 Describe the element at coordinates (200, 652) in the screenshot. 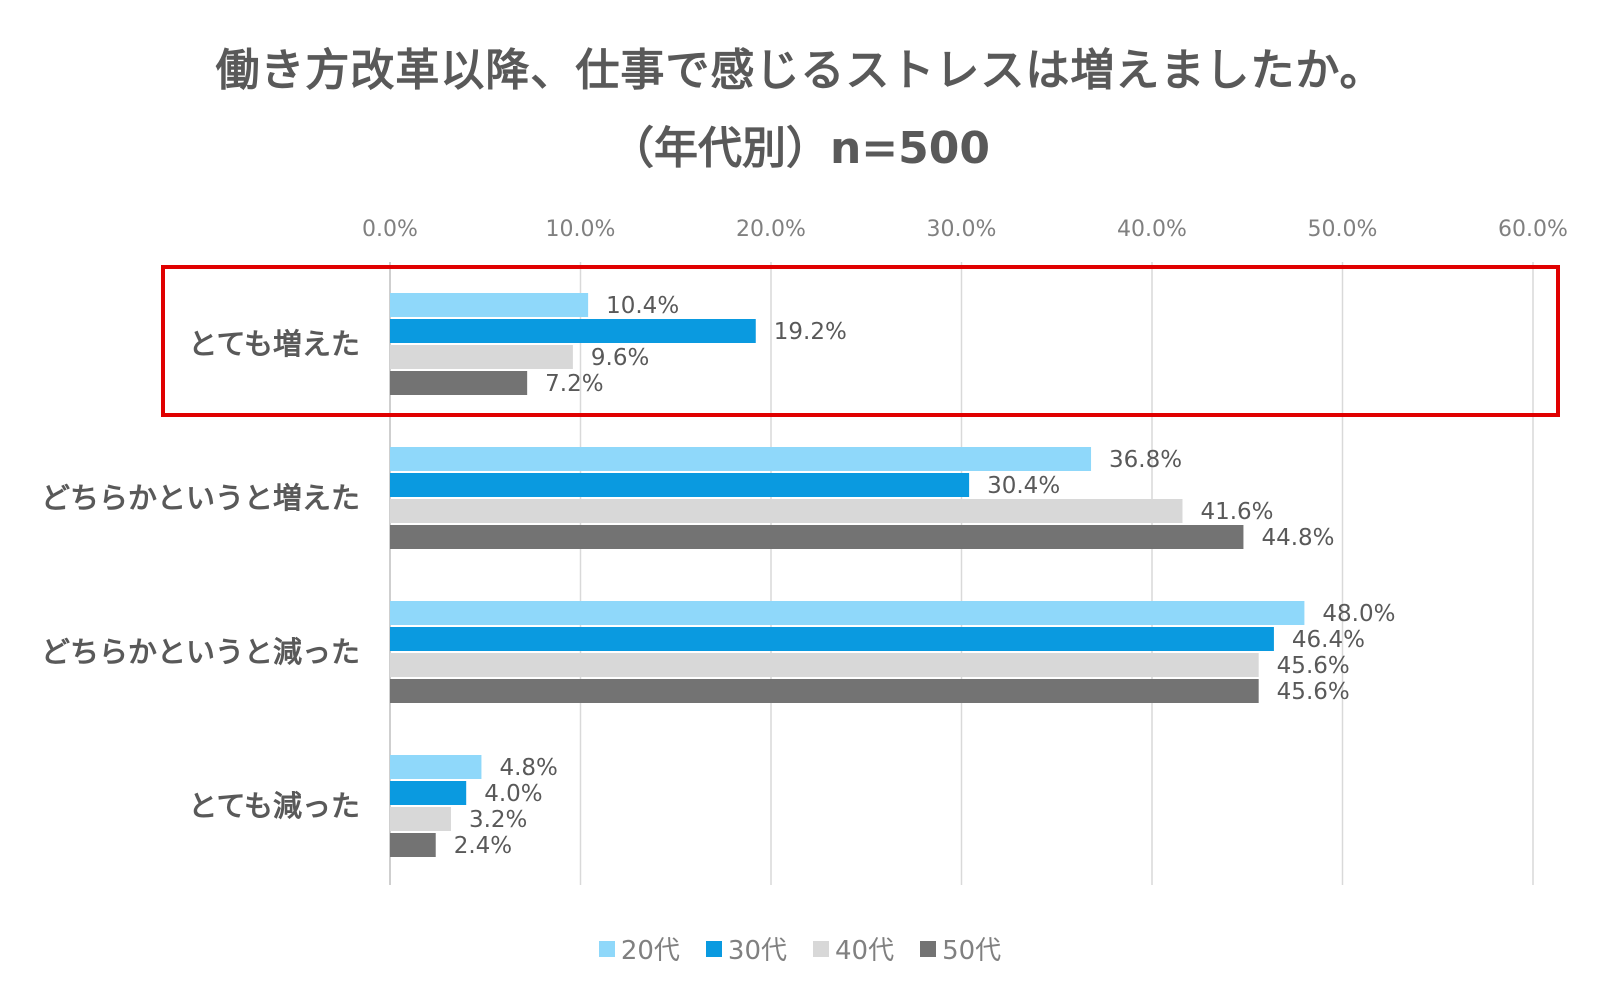

I see `category-label: どちらかというと減った` at that location.